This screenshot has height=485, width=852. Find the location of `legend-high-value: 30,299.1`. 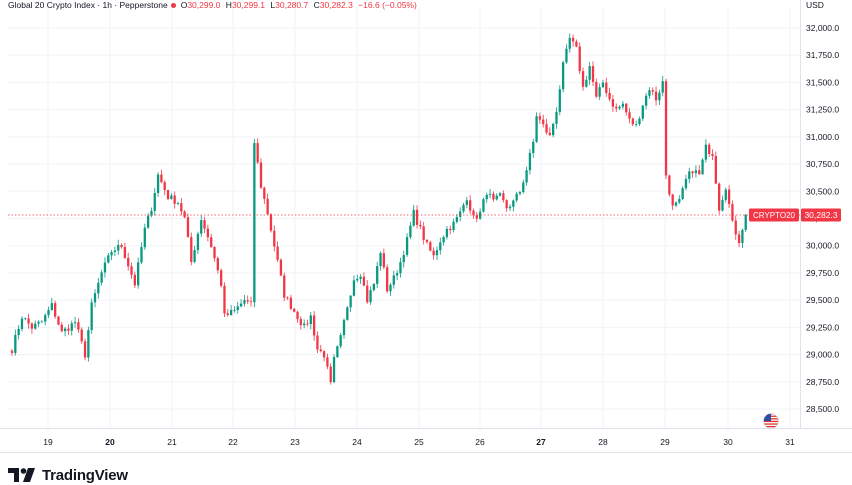

legend-high-value: 30,299.1 is located at coordinates (248, 5).